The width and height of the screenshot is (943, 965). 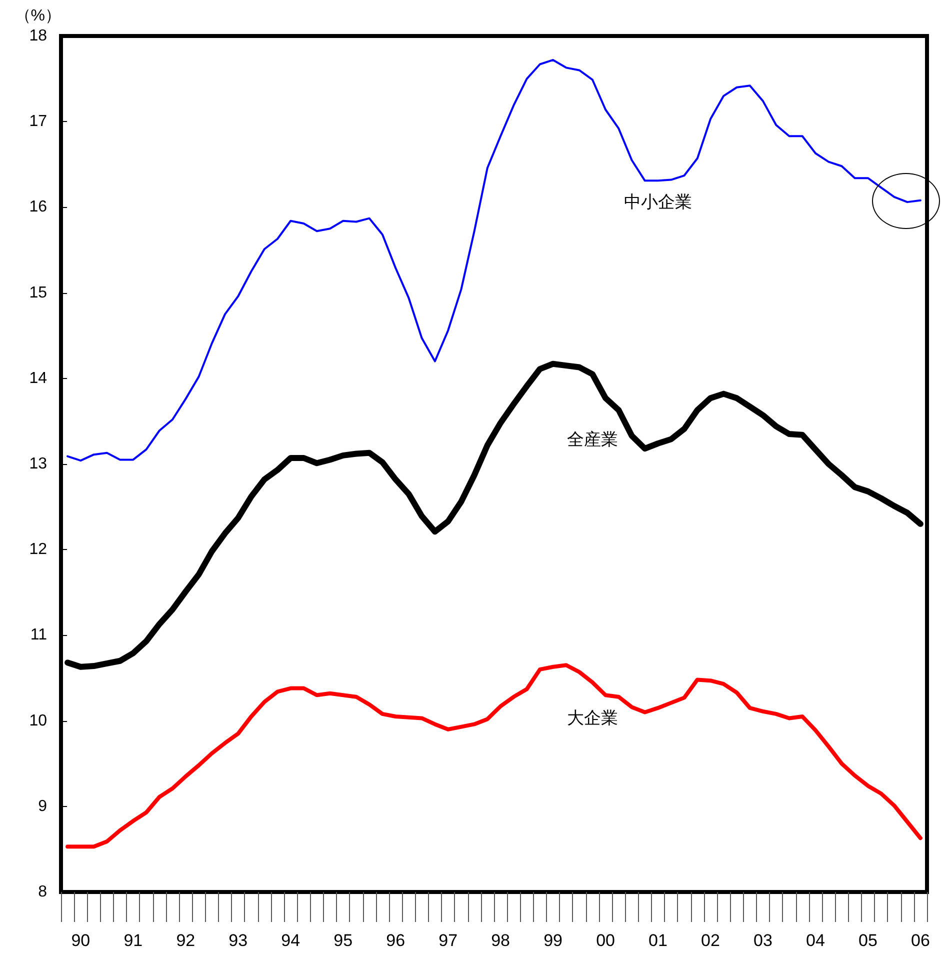 What do you see at coordinates (592, 718) in the screenshot?
I see `series-label: 大企業` at bounding box center [592, 718].